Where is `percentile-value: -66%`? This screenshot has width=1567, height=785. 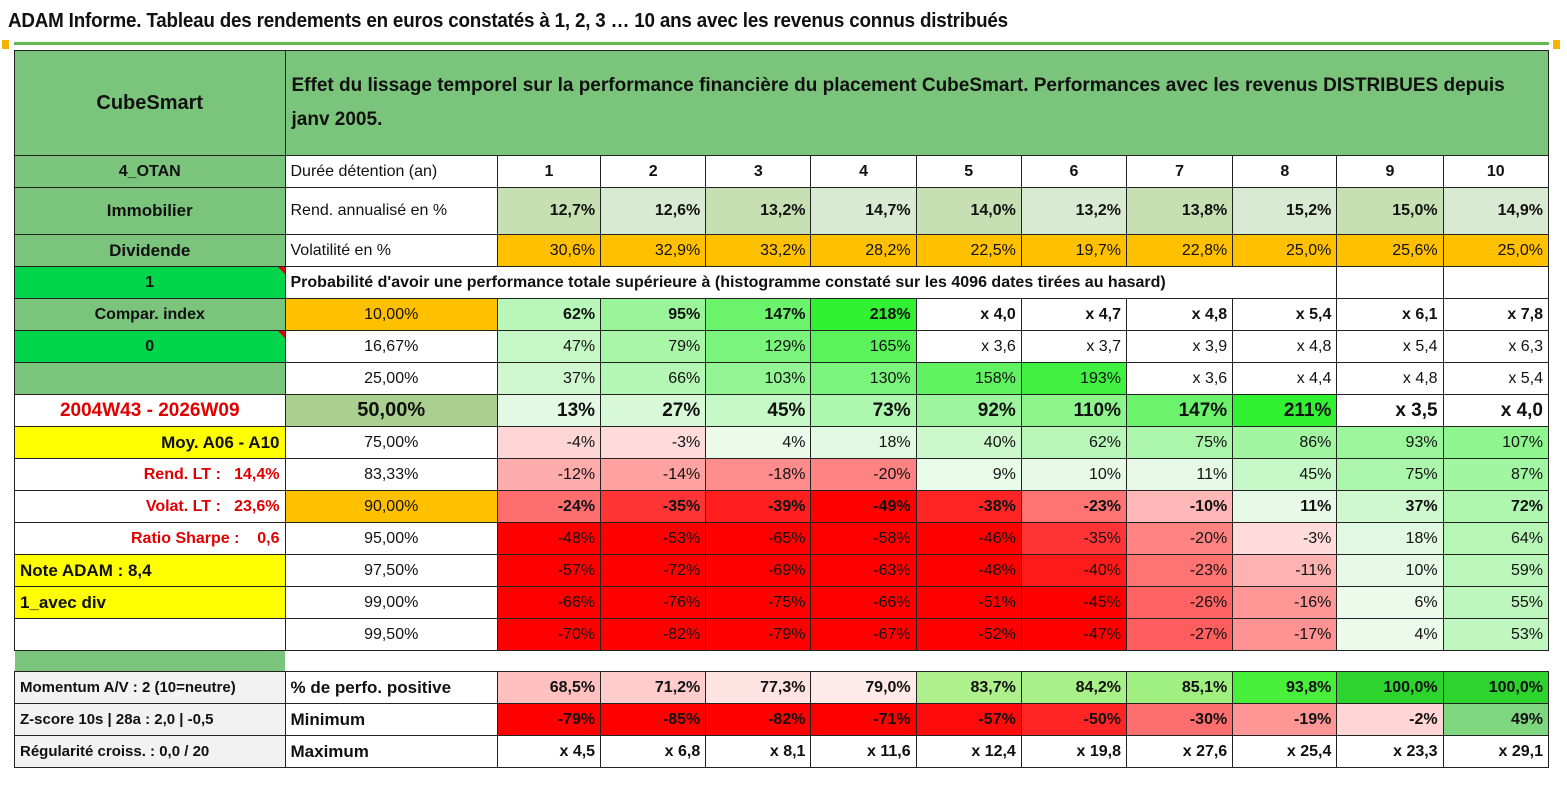
percentile-value: -66% is located at coordinates (863, 602).